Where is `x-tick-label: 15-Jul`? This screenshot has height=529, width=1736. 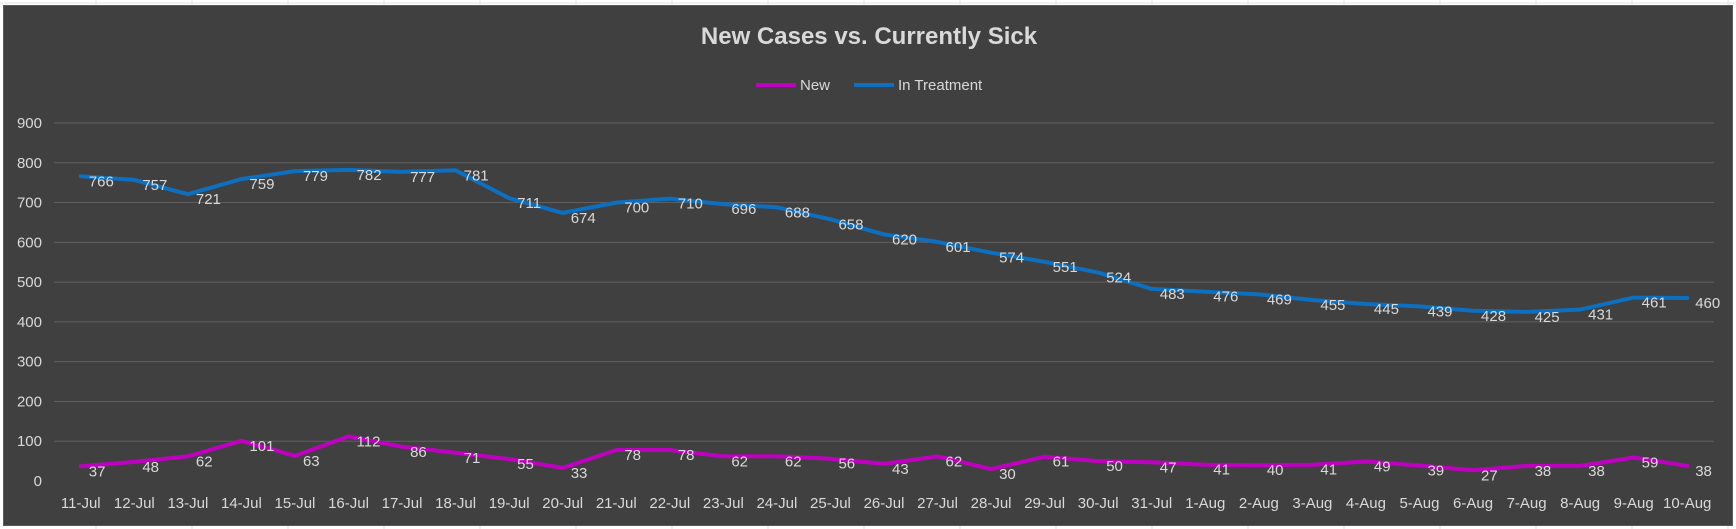 x-tick-label: 15-Jul is located at coordinates (295, 503).